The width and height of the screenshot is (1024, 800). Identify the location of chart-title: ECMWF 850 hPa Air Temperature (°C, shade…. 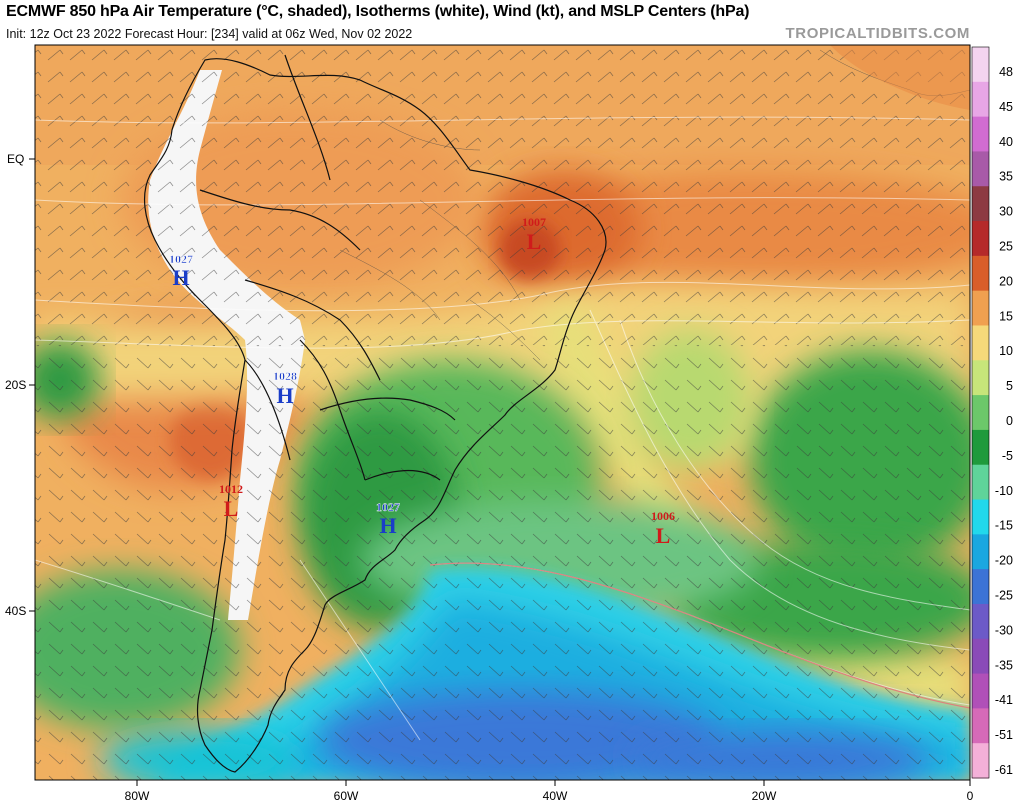
(378, 11).